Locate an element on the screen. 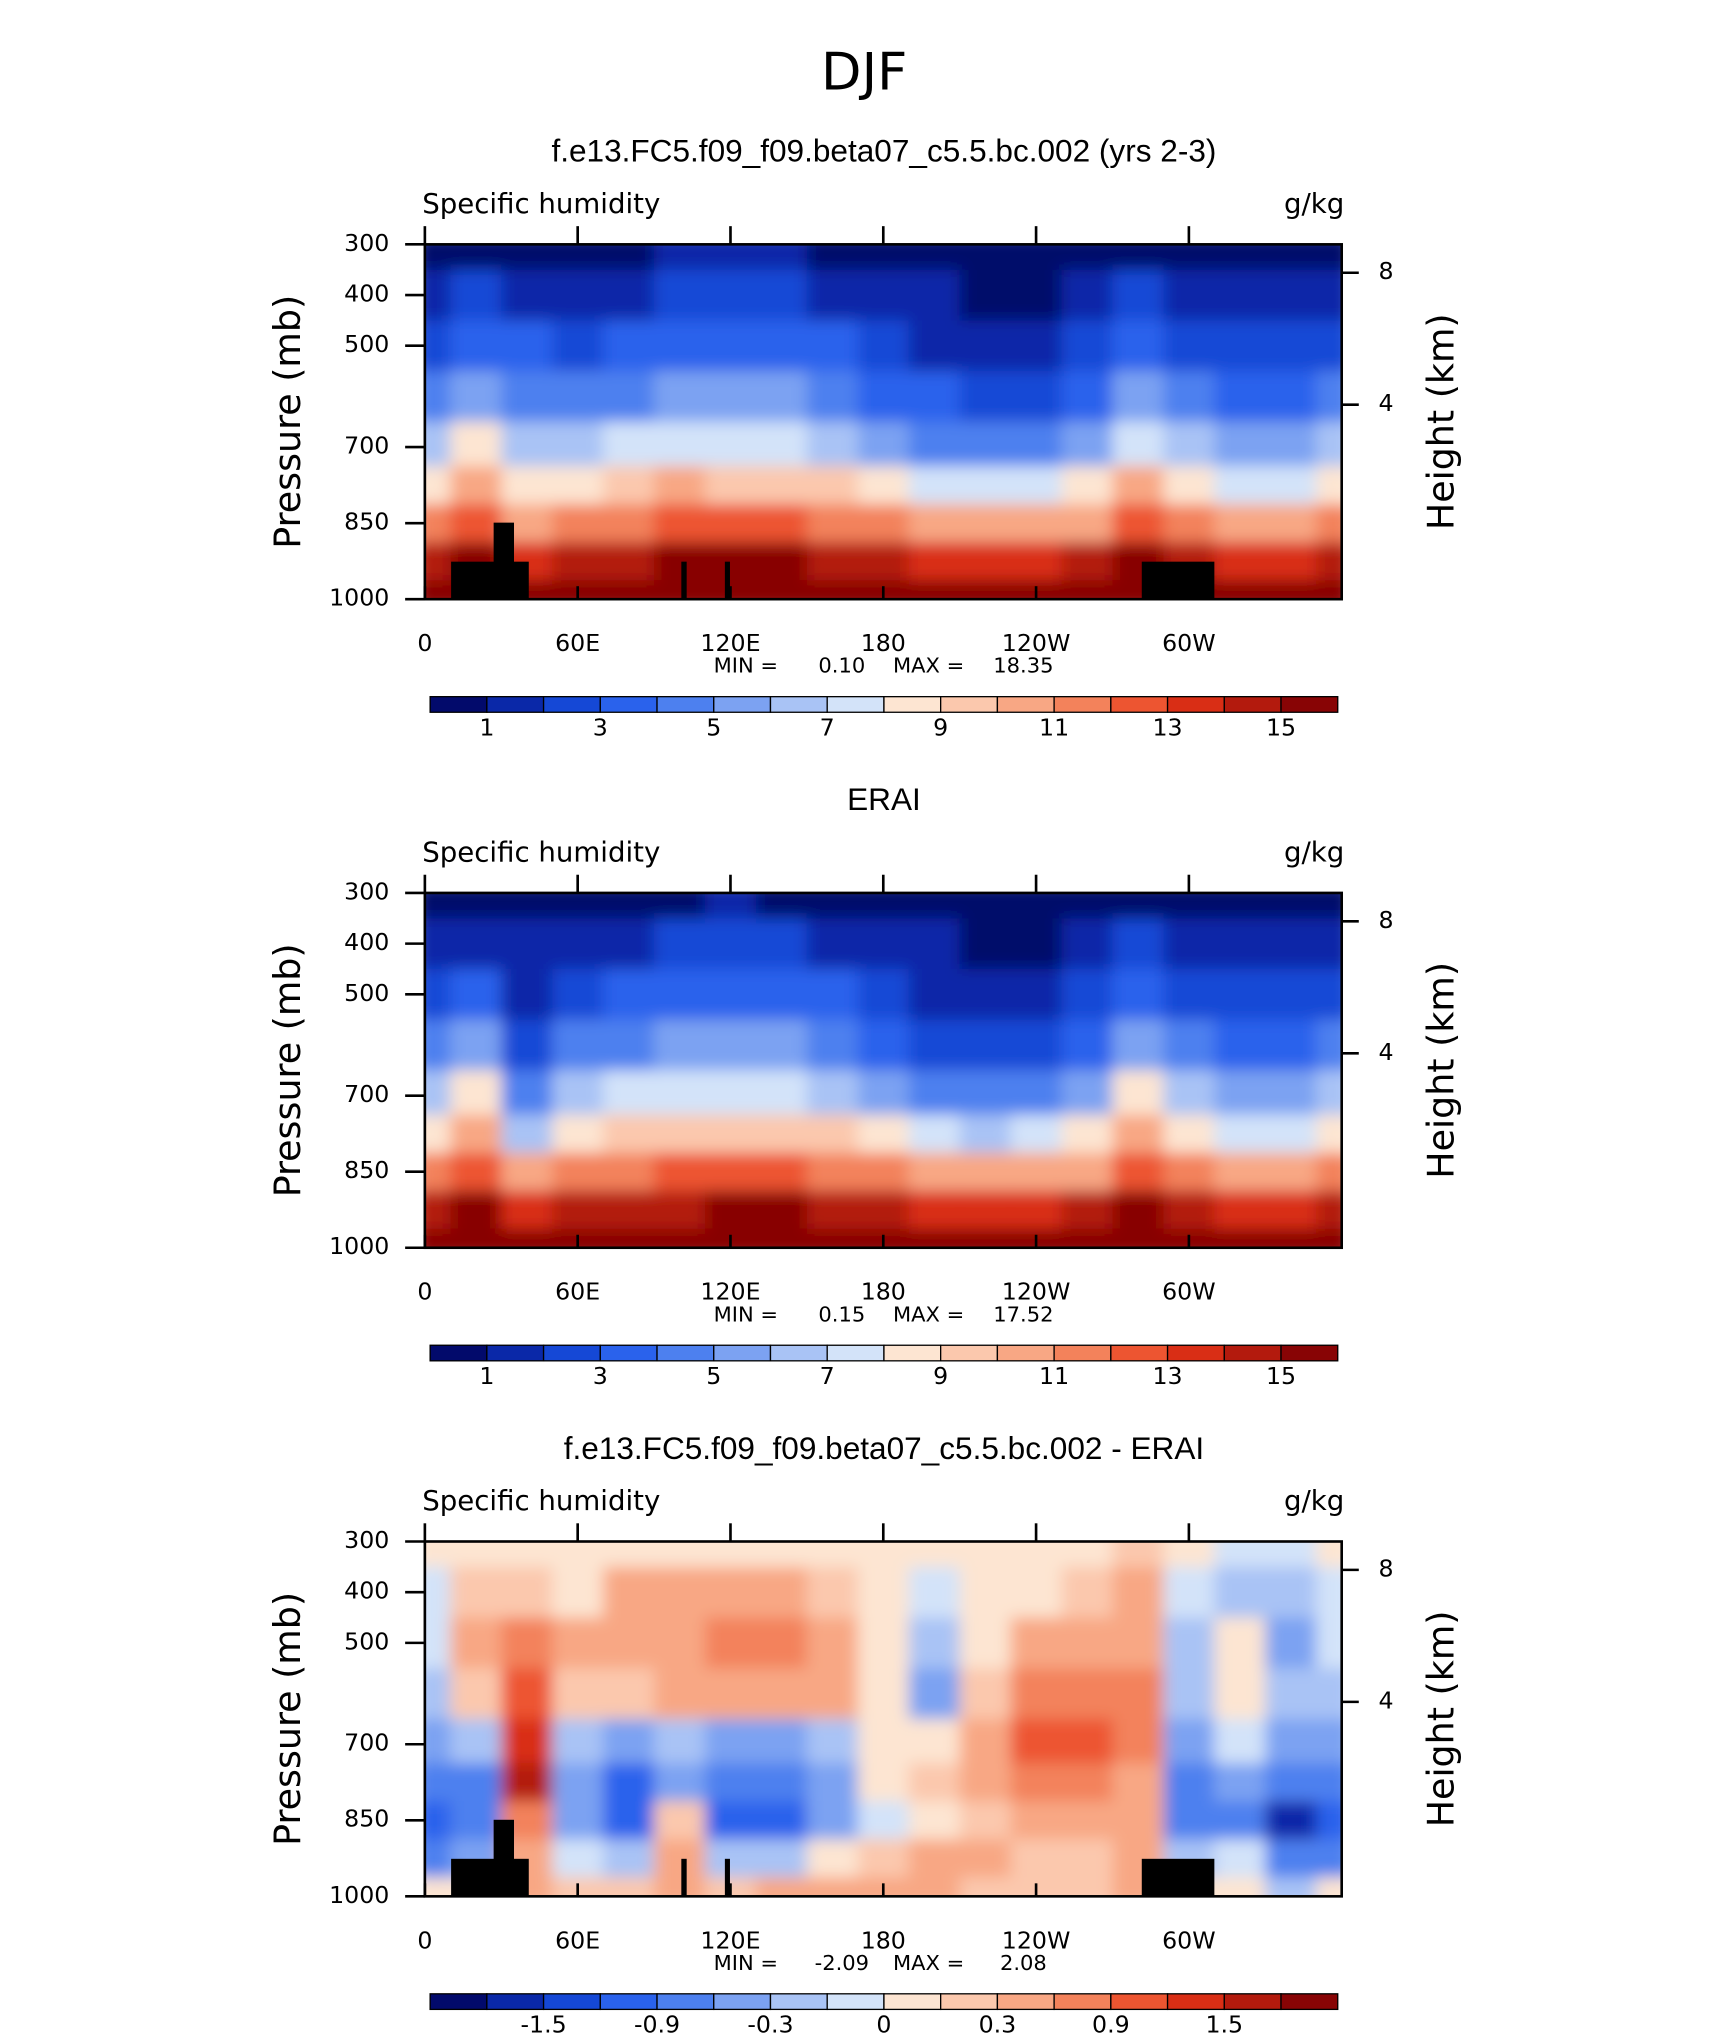 The height and width of the screenshot is (2038, 1710). y-tick-label: 700 is located at coordinates (366, 1094).